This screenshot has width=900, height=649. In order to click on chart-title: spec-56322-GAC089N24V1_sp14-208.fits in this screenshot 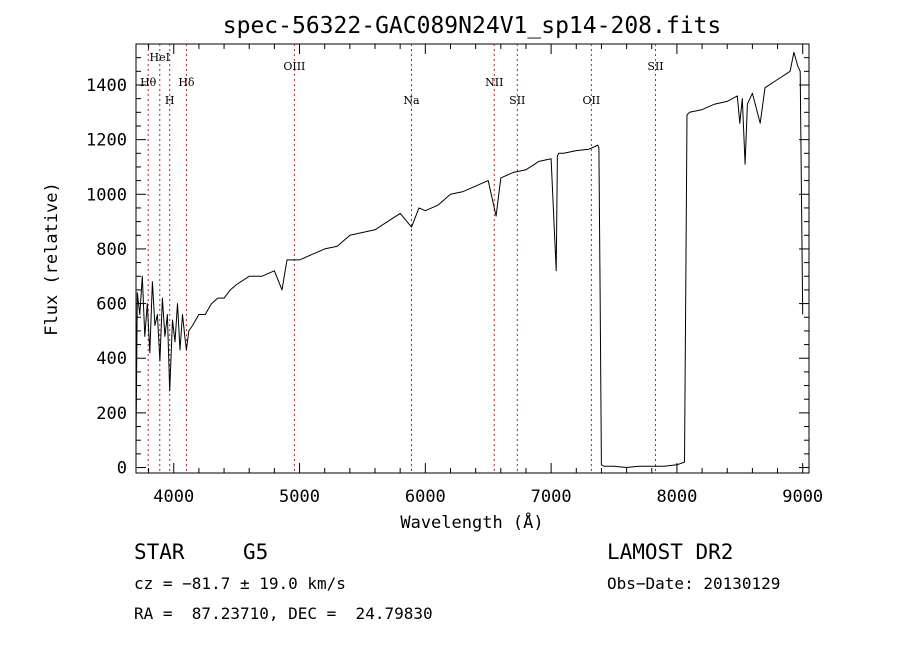, I will do `click(472, 26)`.